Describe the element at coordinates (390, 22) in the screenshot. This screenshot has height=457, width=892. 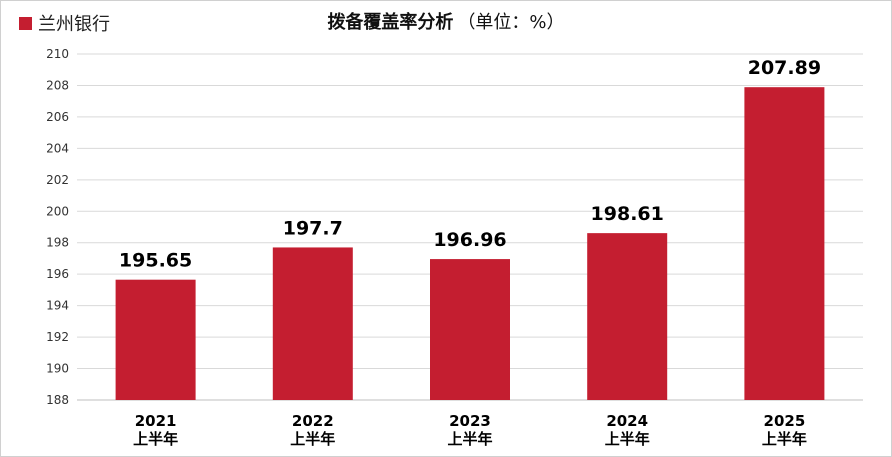
I see `chart-title-main: 拨备覆盖率分析` at that location.